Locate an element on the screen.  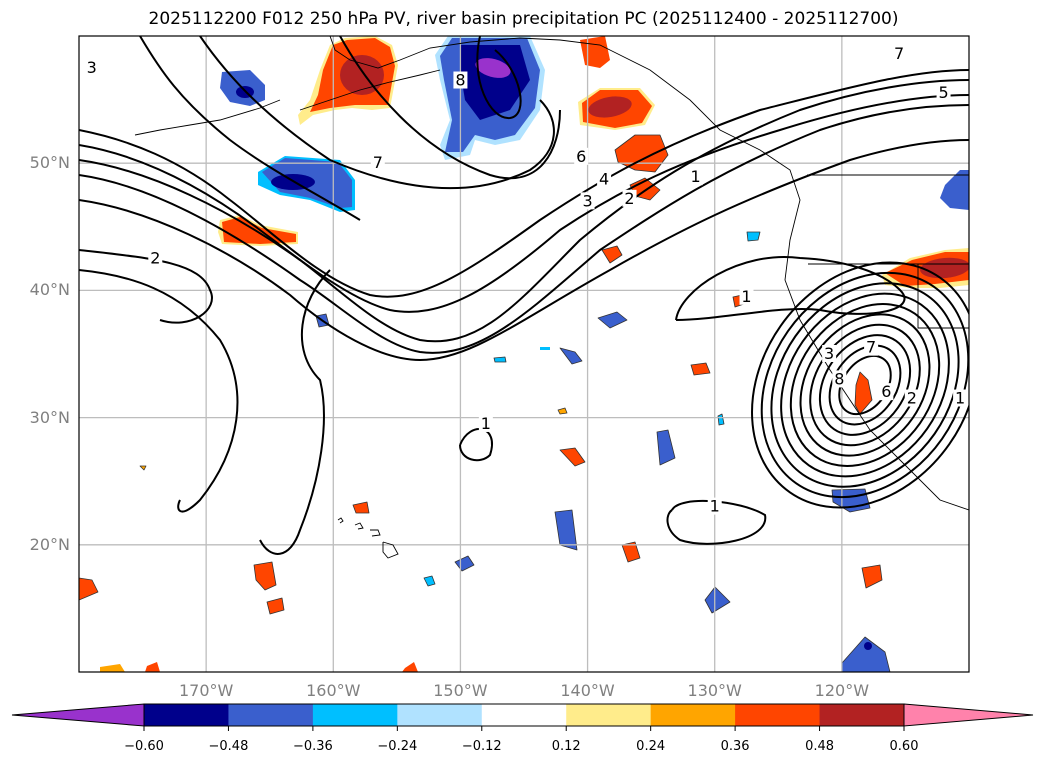
contour-label: 2 is located at coordinates (629, 198).